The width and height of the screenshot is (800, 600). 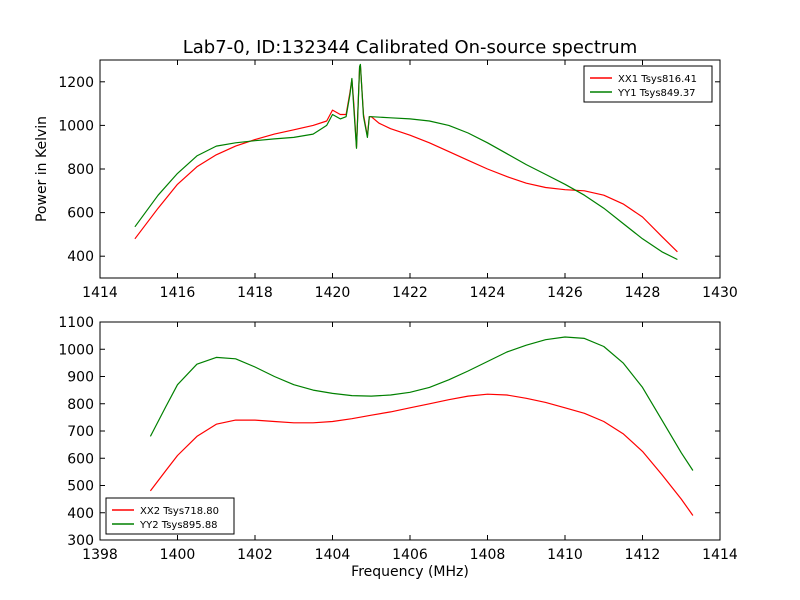 I want to click on top-xtick-label: 1416, so click(x=178, y=293).